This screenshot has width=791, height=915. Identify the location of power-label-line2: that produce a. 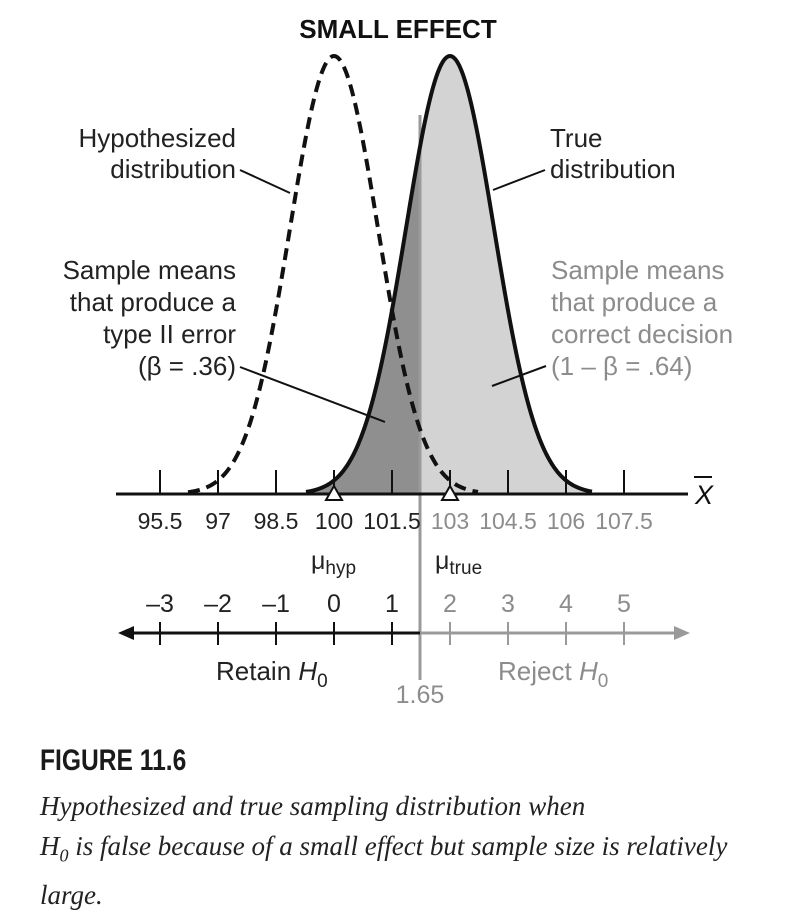
(634, 302).